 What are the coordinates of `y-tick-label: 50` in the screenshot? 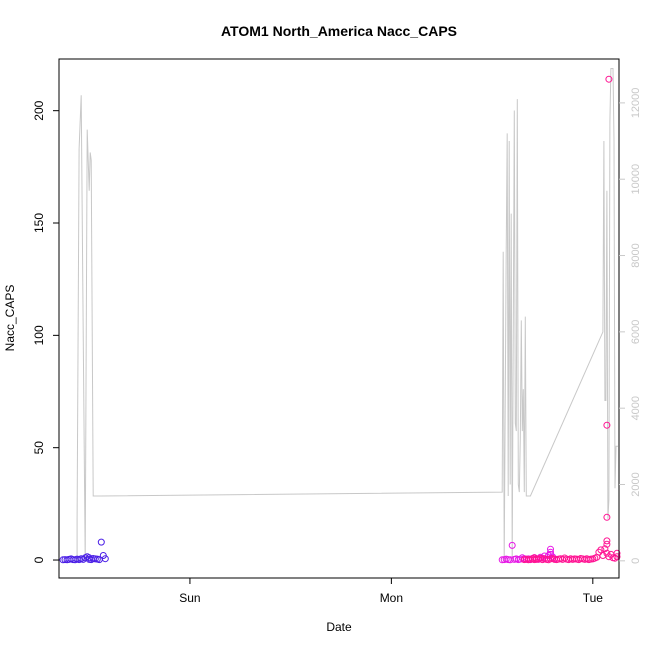 It's located at (39, 448).